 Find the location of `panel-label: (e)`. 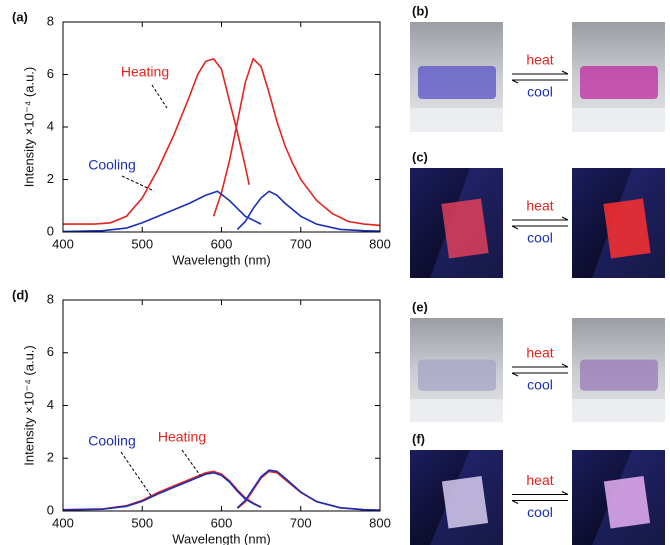

panel-label: (e) is located at coordinates (420, 306).